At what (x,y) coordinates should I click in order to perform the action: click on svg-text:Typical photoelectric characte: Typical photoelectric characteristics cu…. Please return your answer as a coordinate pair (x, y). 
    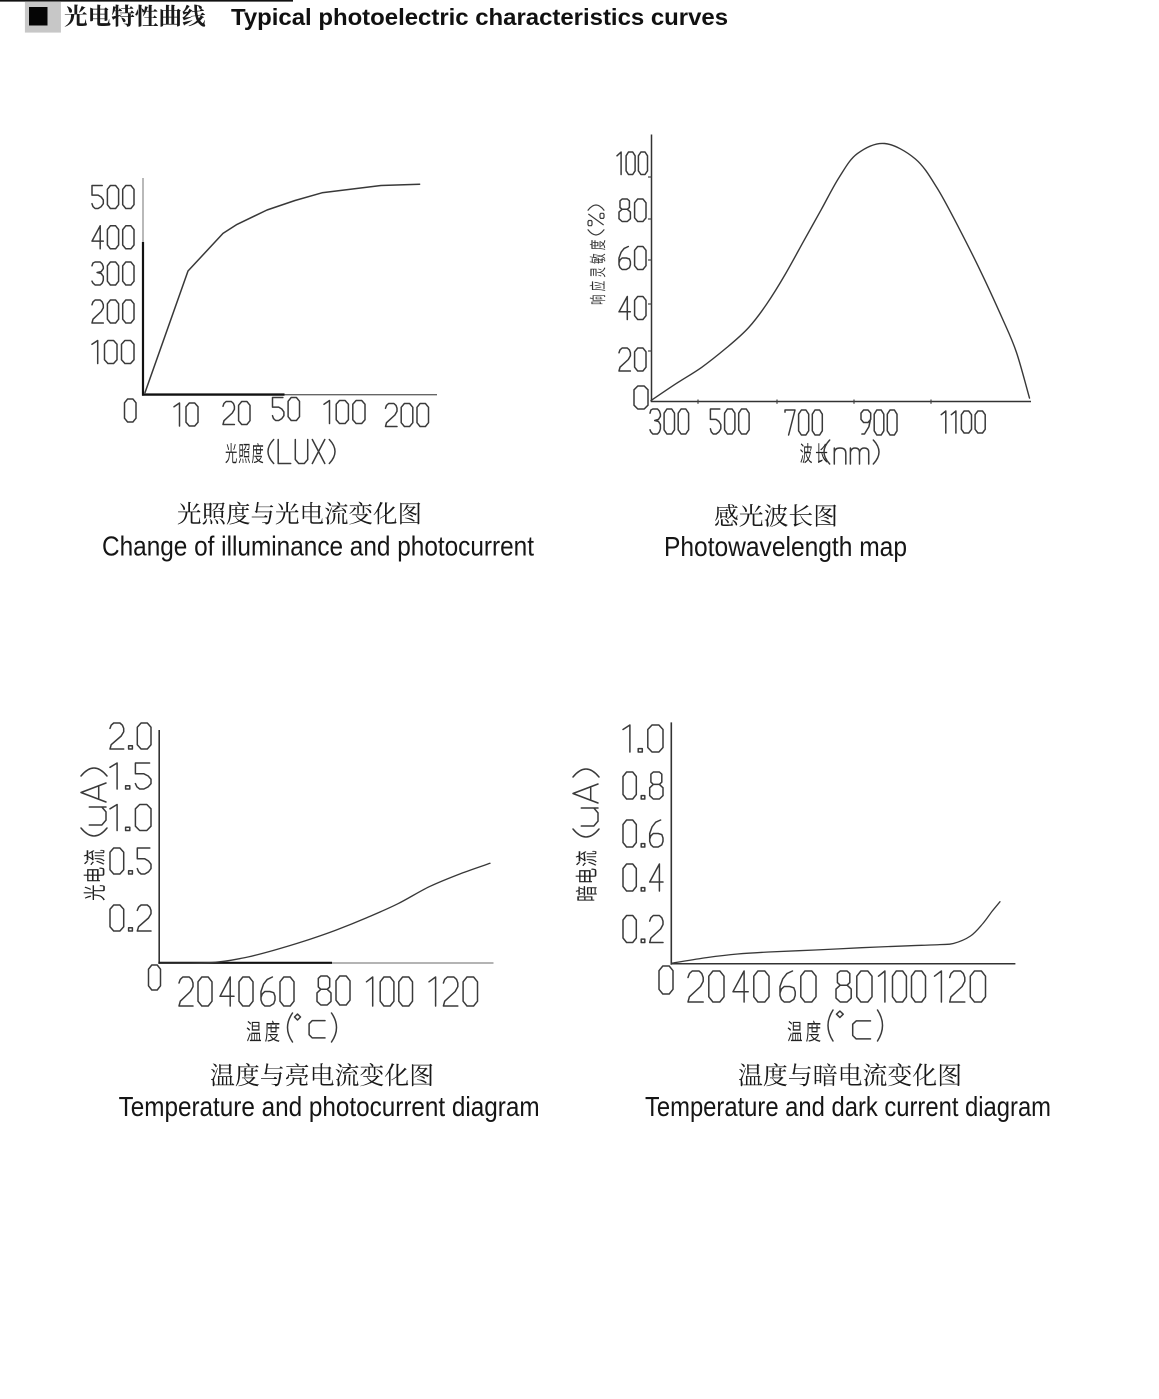
    Looking at the image, I should click on (479, 17).